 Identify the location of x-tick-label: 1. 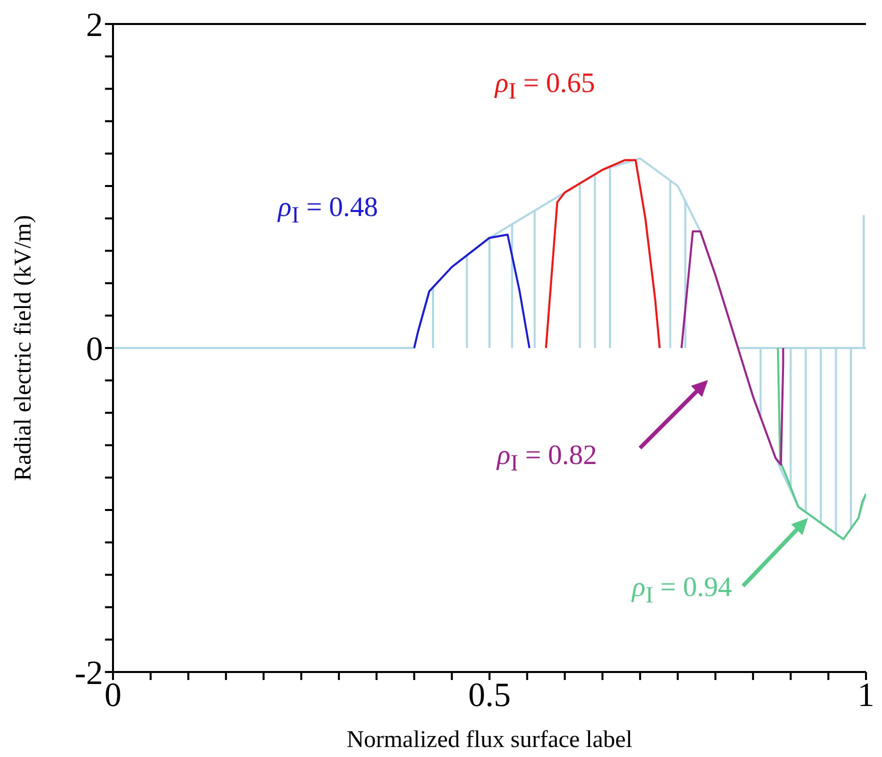
(866, 695).